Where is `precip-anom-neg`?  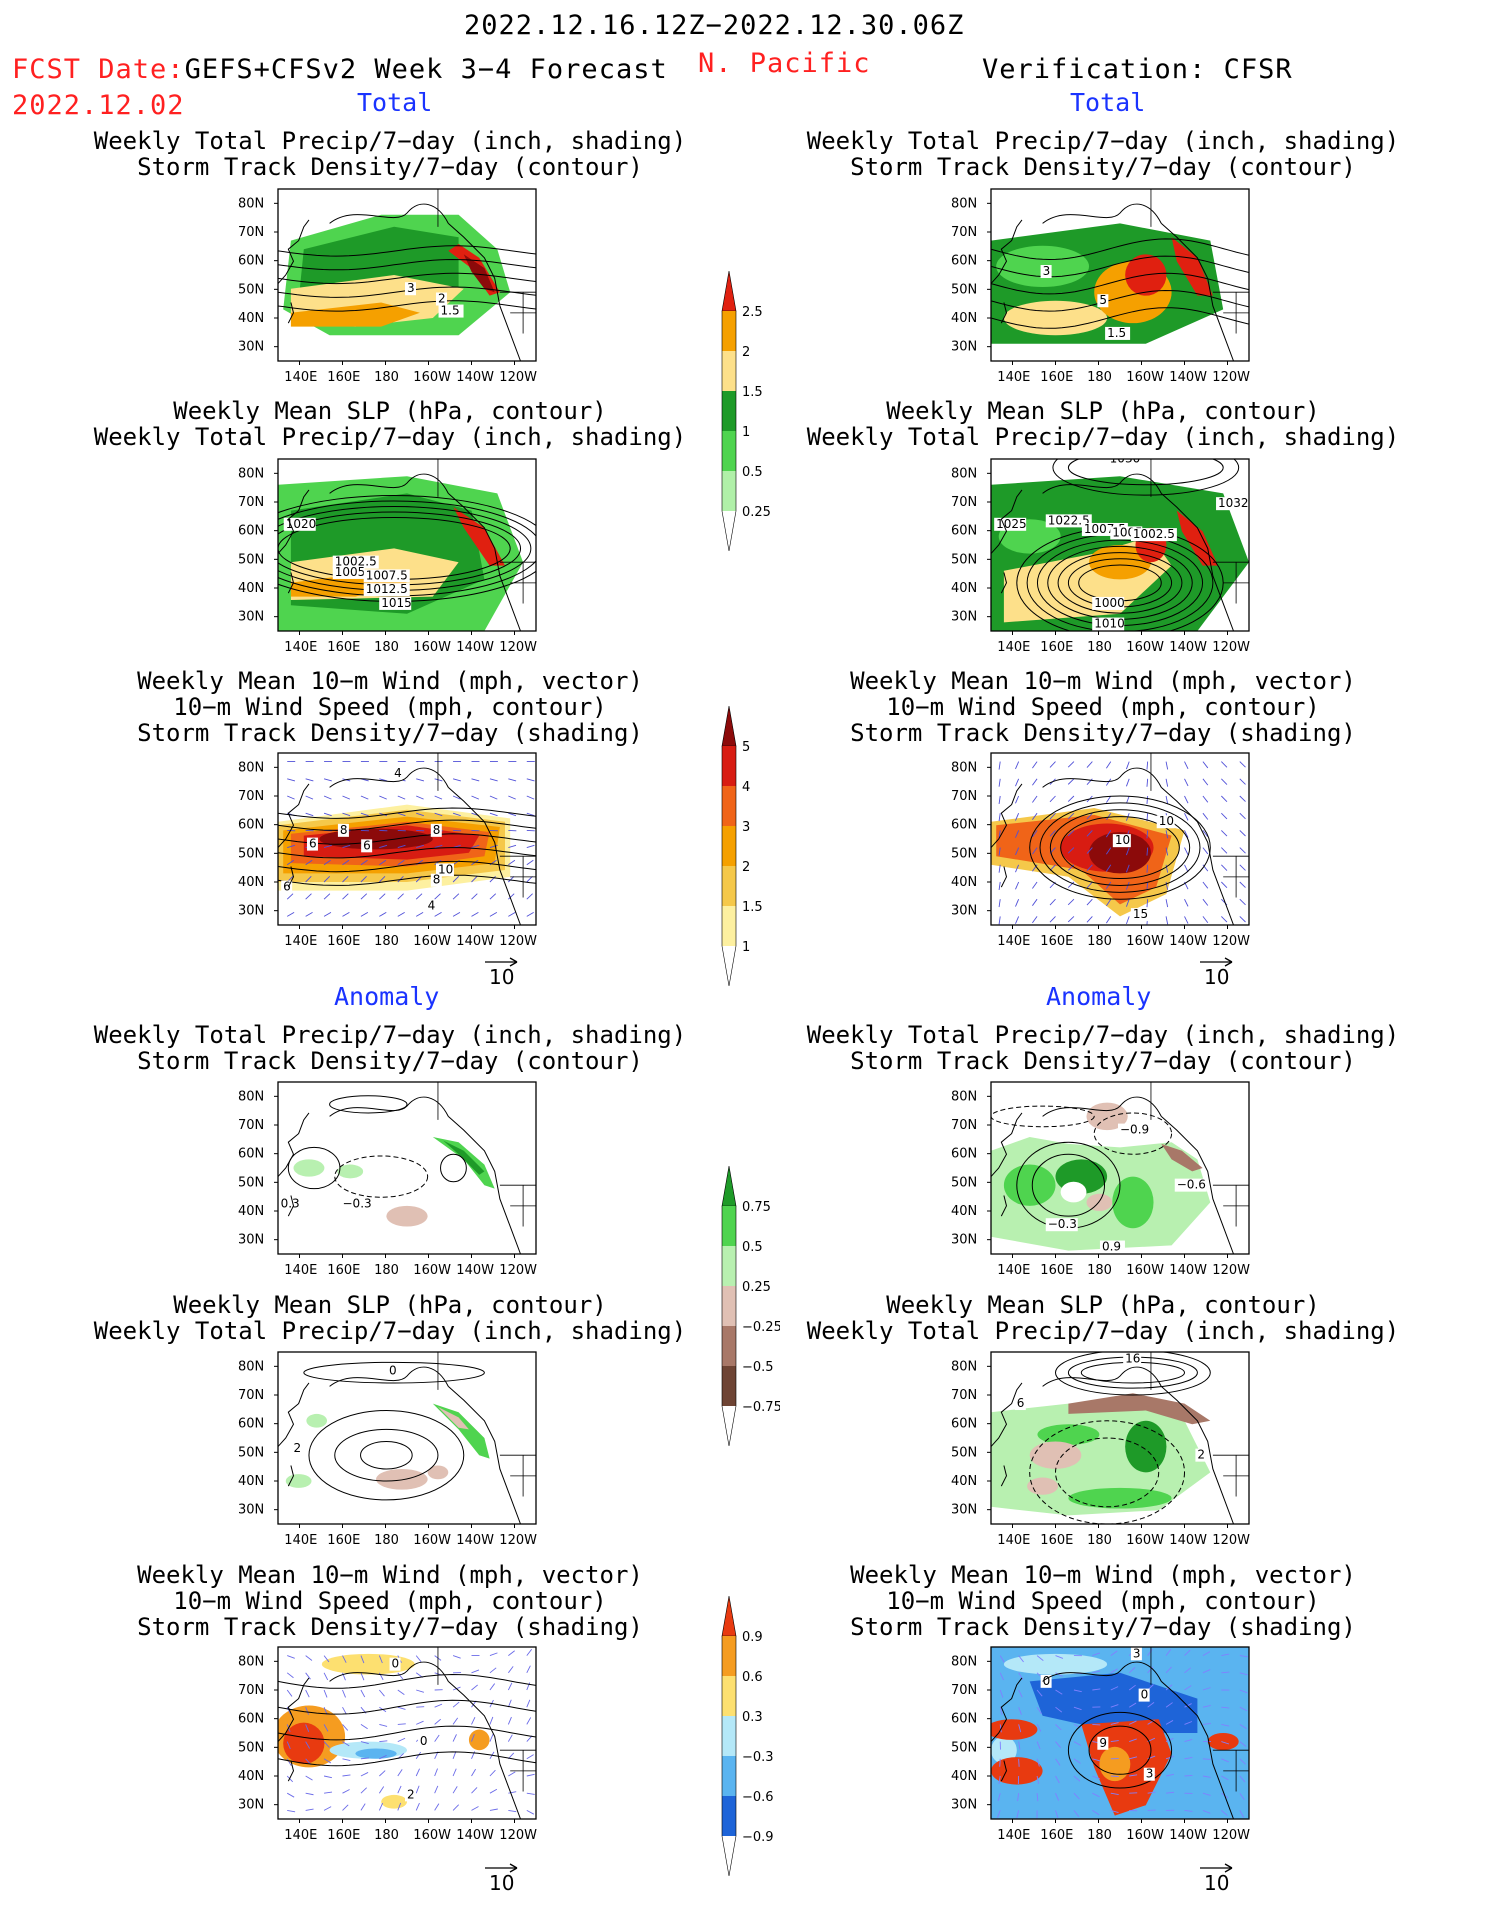
precip-anom-neg is located at coordinates (1099, 1202).